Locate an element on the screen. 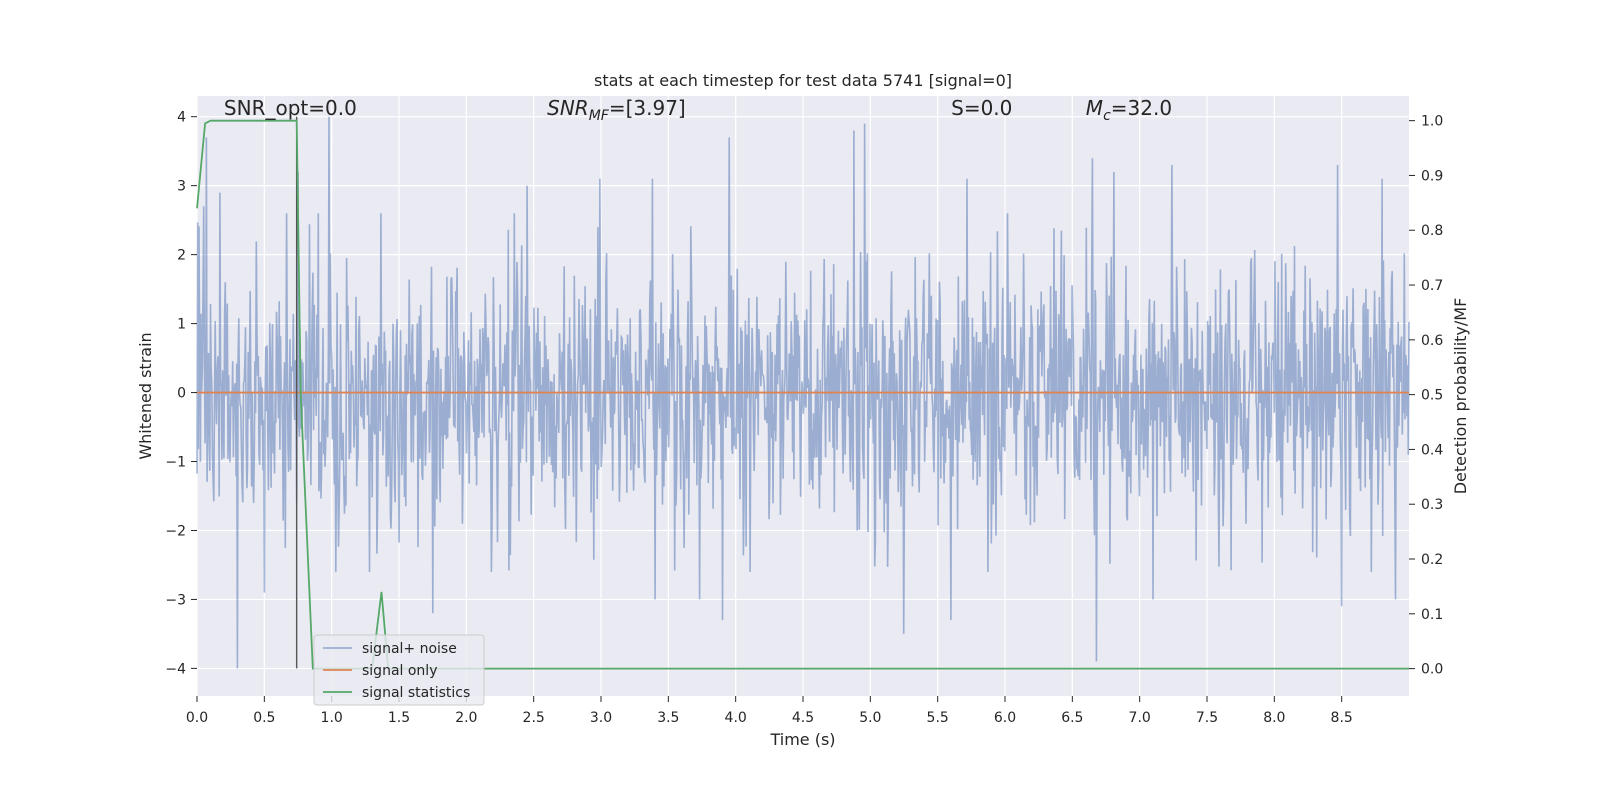 This screenshot has height=800, width=1600. y-axis-left: −4 −3 −2 −1 0 1 2 3 4 is located at coordinates (181, 393).